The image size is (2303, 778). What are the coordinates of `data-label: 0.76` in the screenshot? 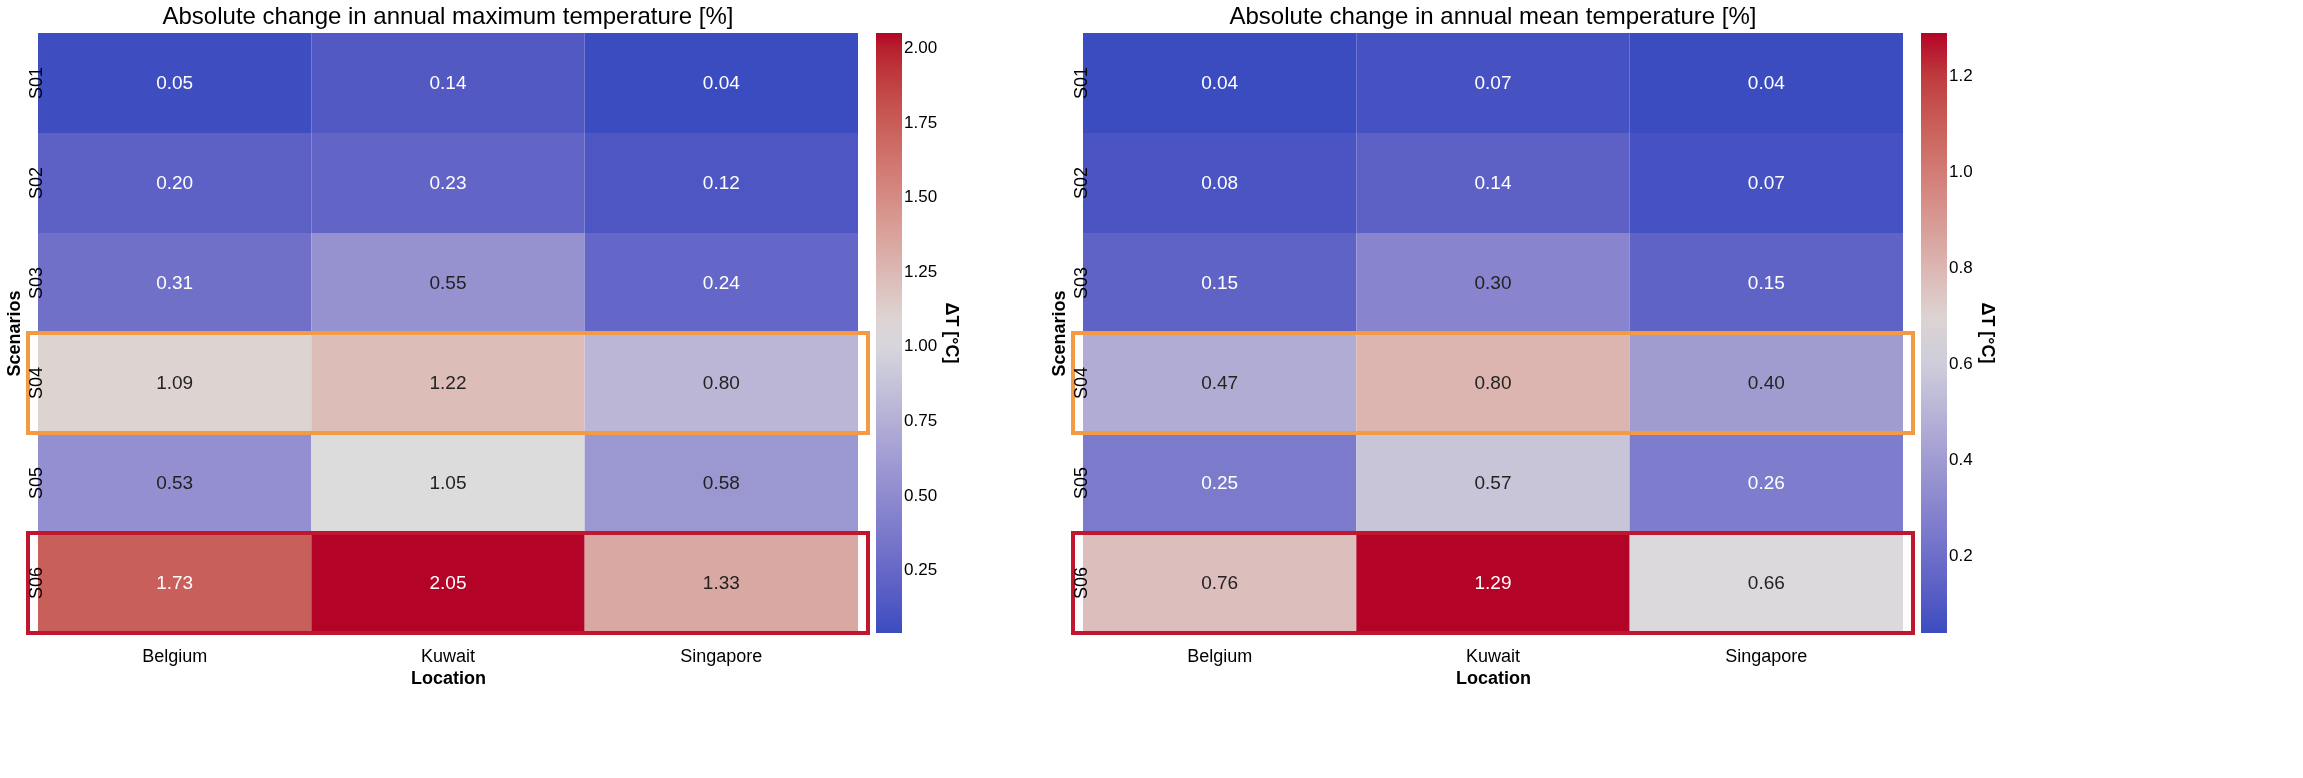 It's located at (1220, 582).